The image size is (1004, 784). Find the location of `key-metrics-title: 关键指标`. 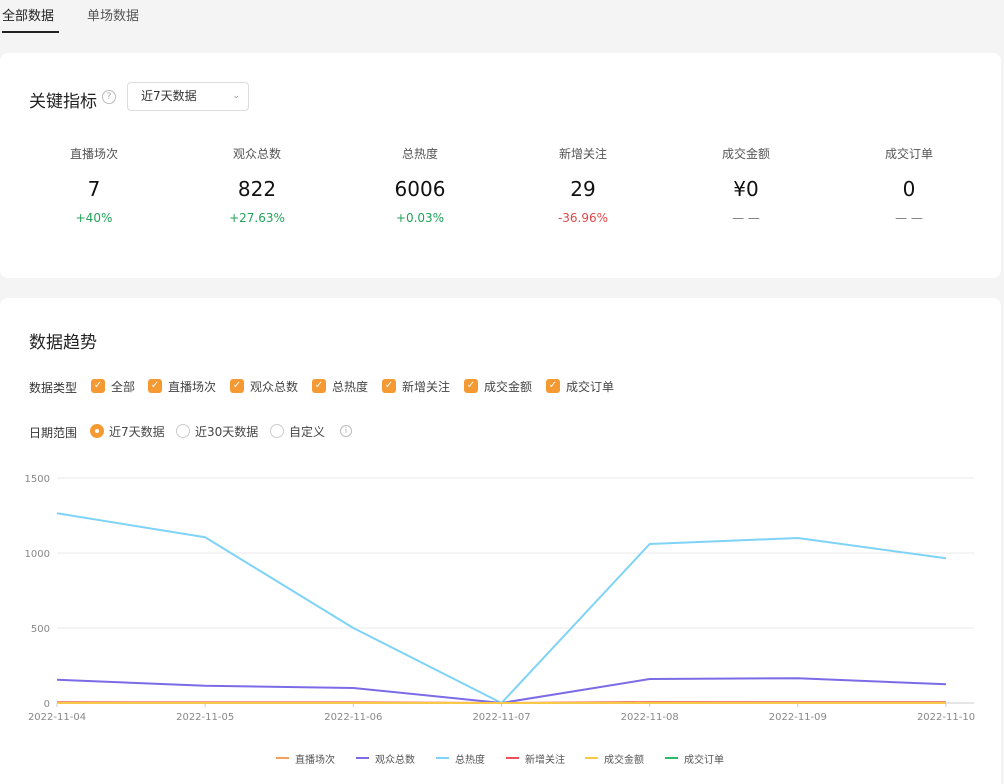

key-metrics-title: 关键指标 is located at coordinates (63, 102).